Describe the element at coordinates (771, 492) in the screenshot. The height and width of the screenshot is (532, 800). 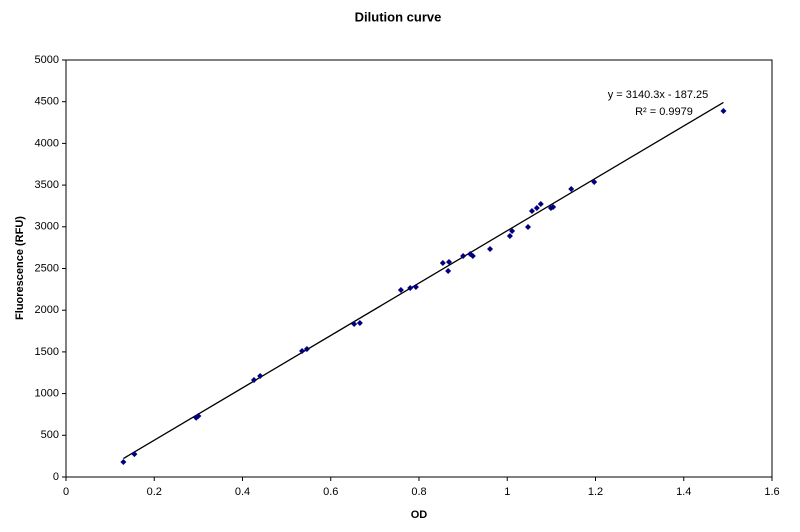
I see `x-tick-label: 1.6` at that location.